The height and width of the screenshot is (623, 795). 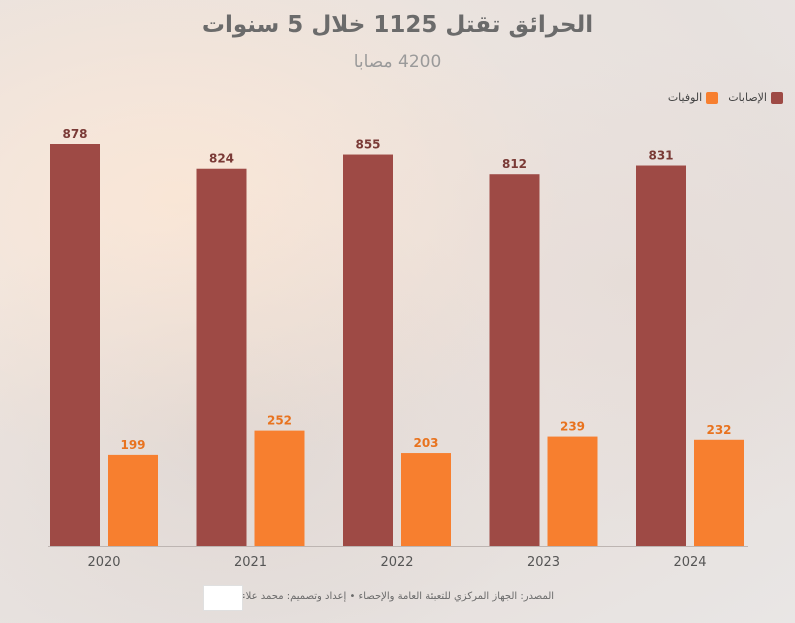 What do you see at coordinates (660, 156) in the screenshot?
I see `data-label-injuries-2024: 831` at bounding box center [660, 156].